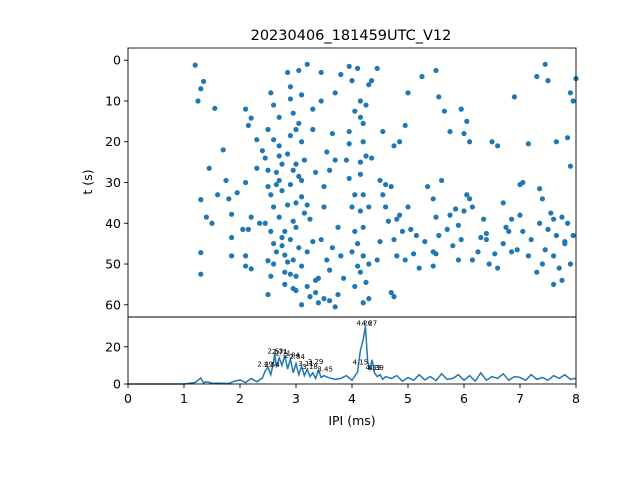 Image resolution: width=640 pixels, height=480 pixels. Describe the element at coordinates (351, 420) in the screenshot. I see `histogram-x-axis-label: IPI (ms)` at that location.